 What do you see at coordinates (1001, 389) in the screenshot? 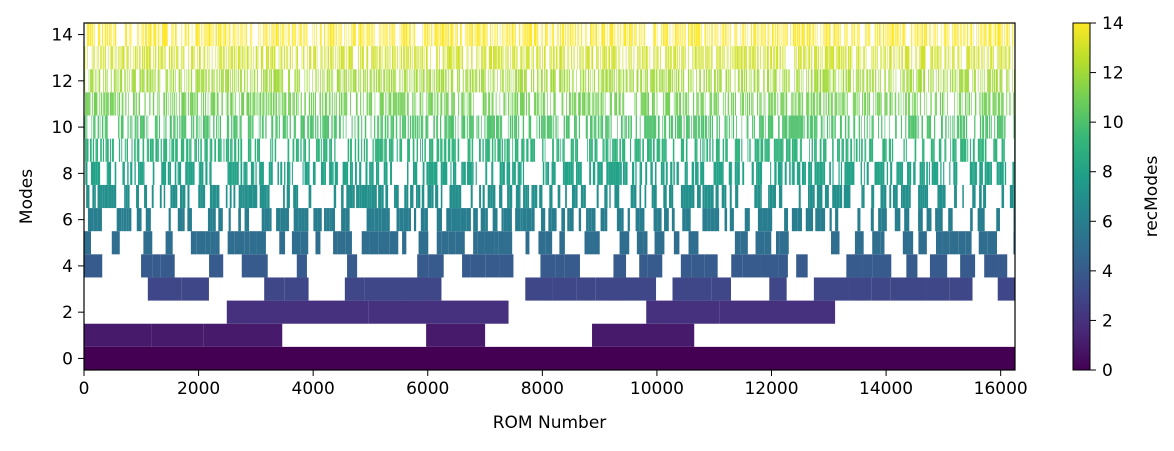
I see `x-tick-label: 16000` at bounding box center [1001, 389].